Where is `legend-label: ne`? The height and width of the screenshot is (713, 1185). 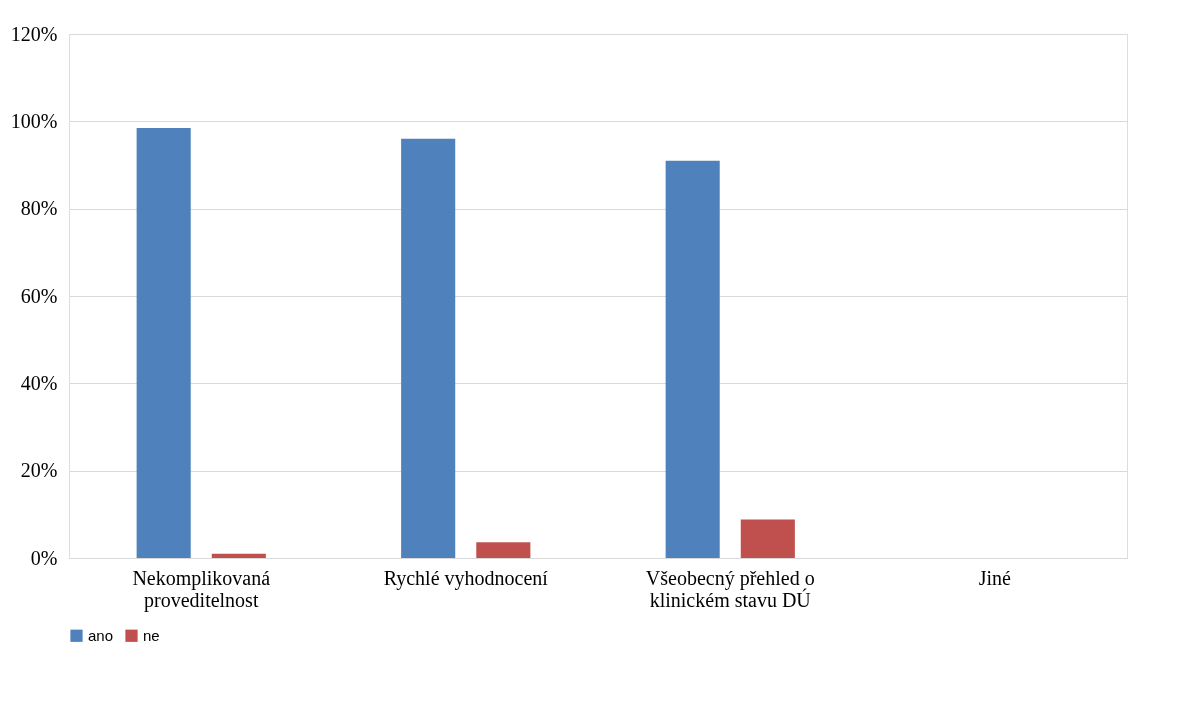
legend-label: ne is located at coordinates (151, 635).